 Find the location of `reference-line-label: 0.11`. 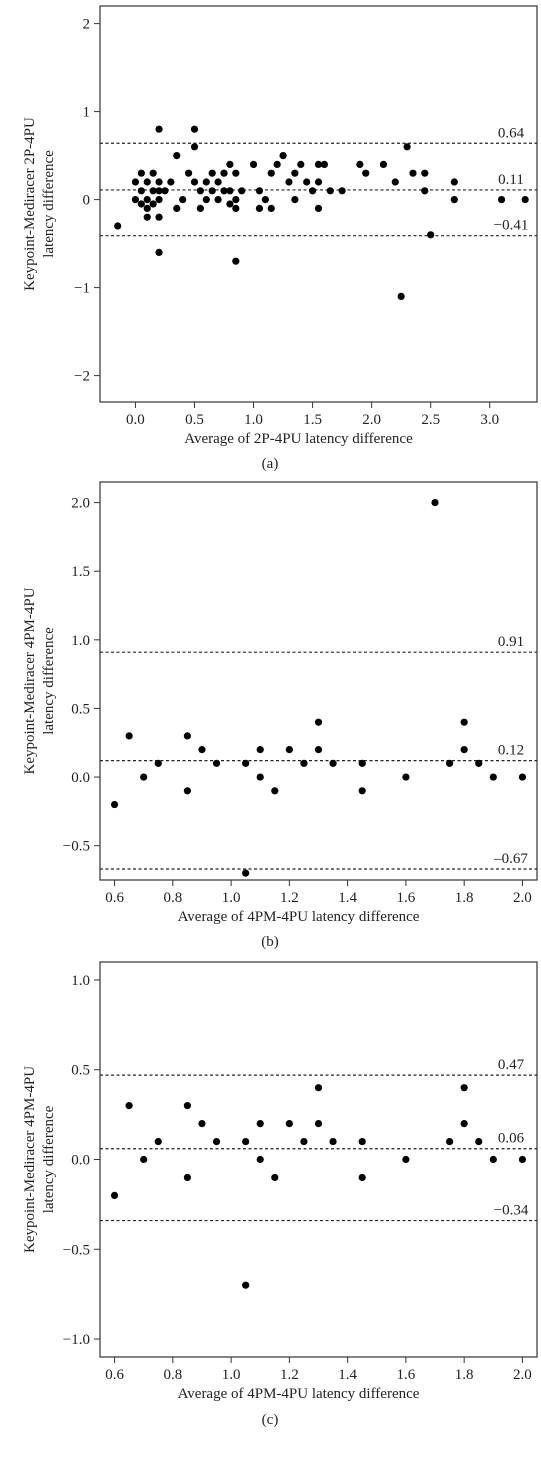

reference-line-label: 0.11 is located at coordinates (511, 180).